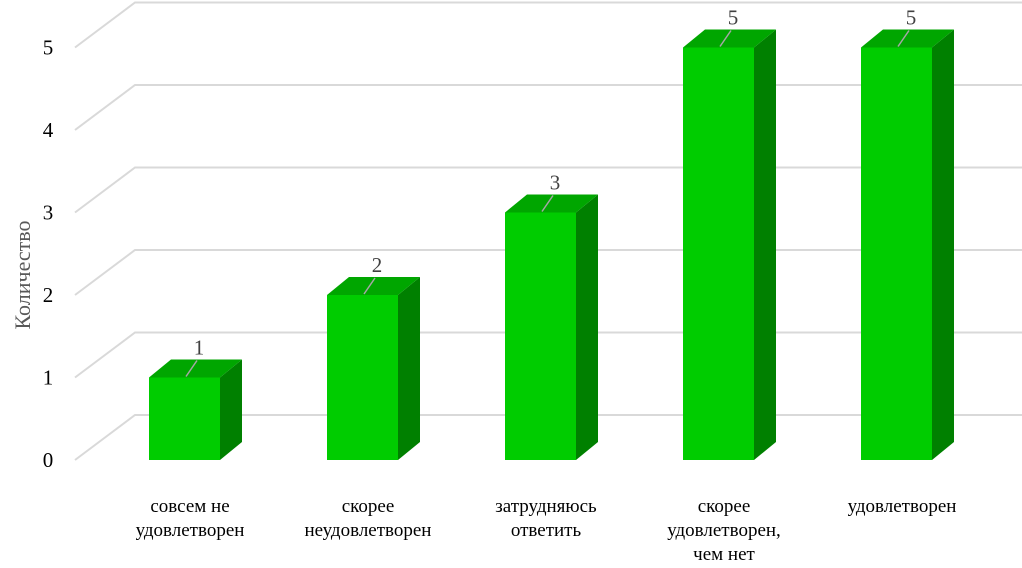 This screenshot has width=1022, height=568. What do you see at coordinates (48, 460) in the screenshot?
I see `y-tick-label: 0` at bounding box center [48, 460].